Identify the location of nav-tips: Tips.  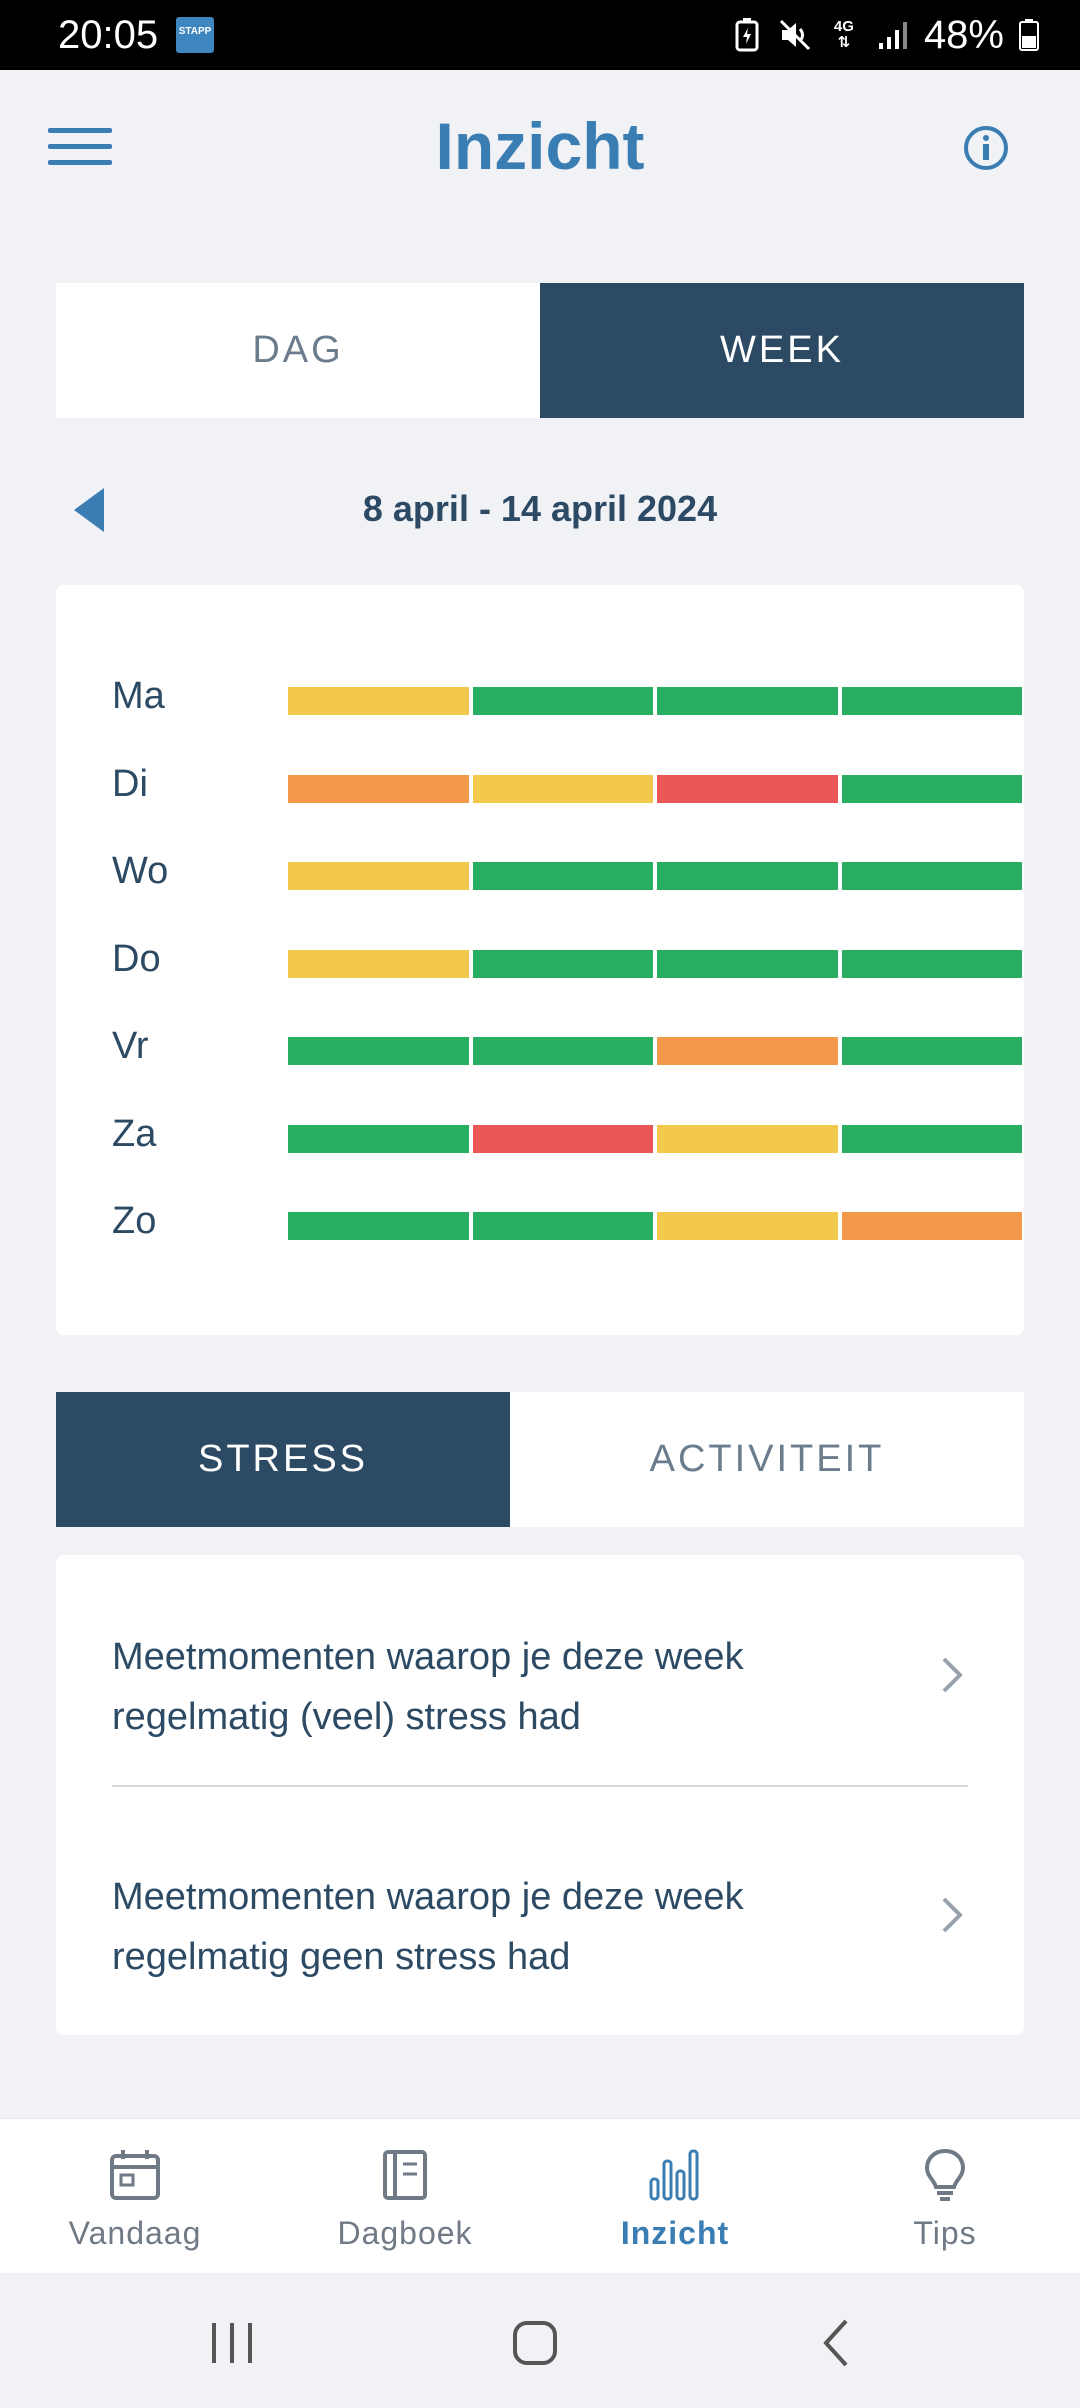
(945, 2196).